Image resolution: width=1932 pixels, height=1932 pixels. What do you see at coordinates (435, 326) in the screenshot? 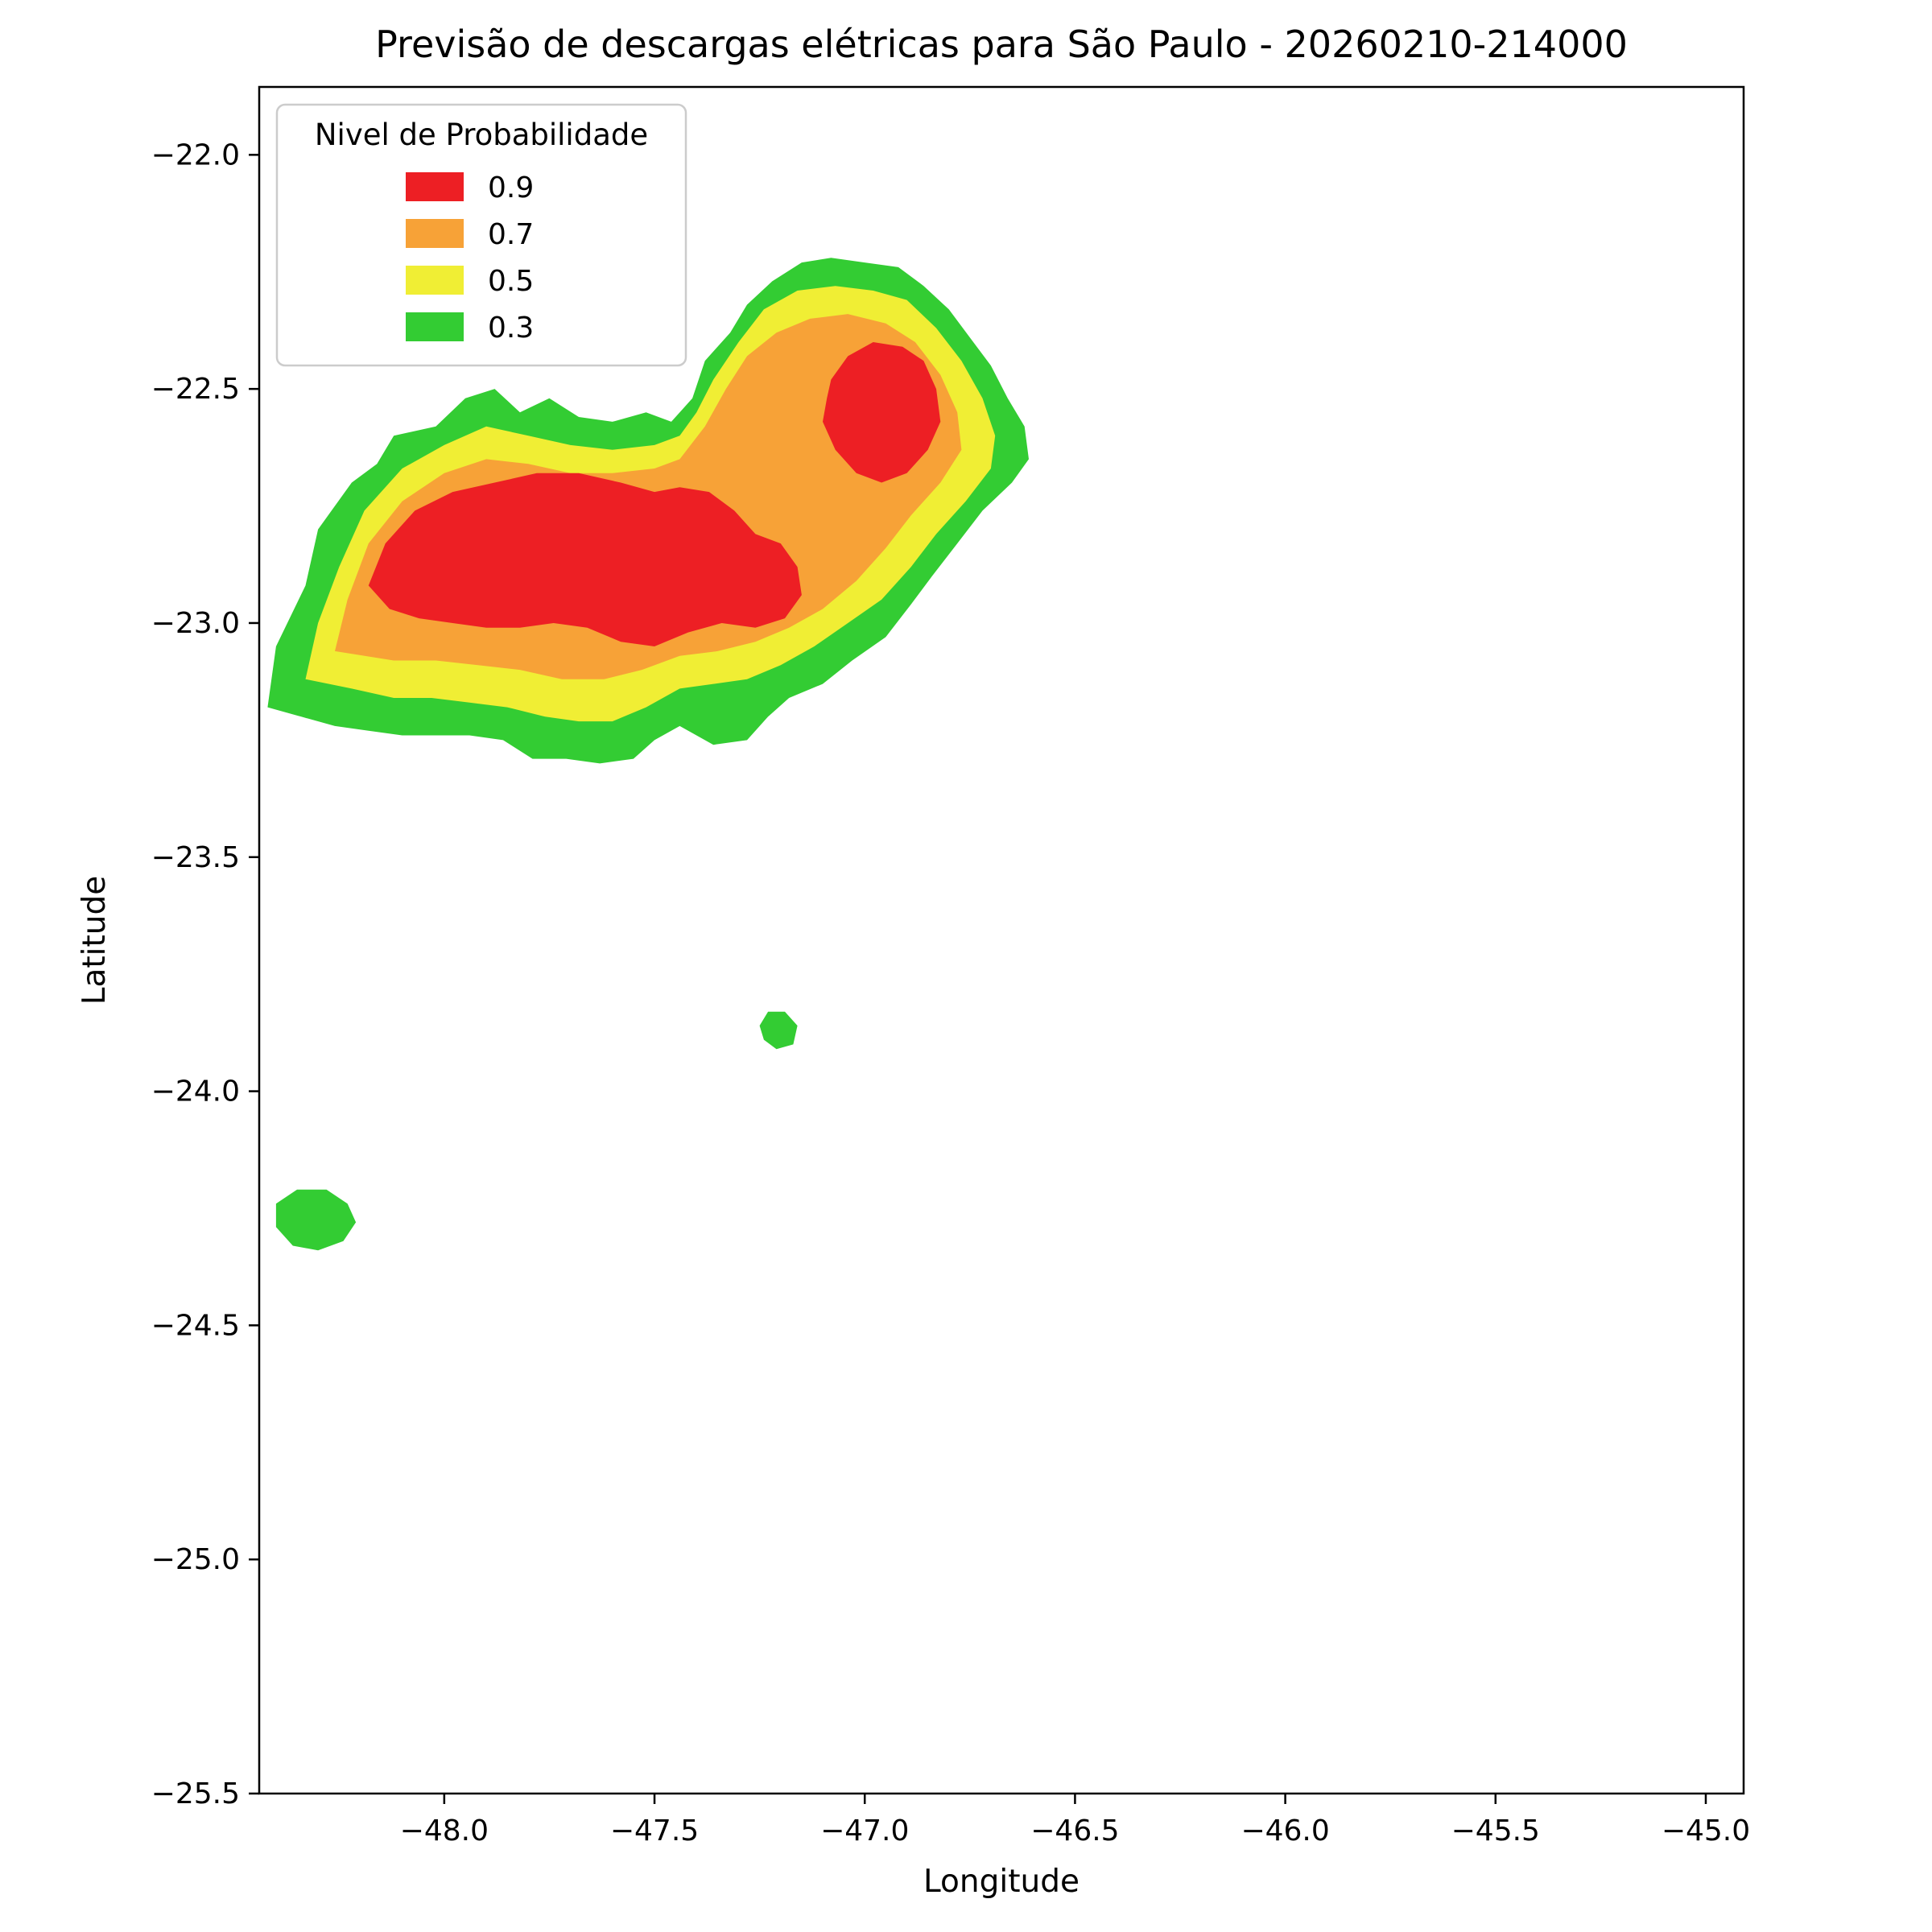
I see `legend-swatch-0.3` at bounding box center [435, 326].